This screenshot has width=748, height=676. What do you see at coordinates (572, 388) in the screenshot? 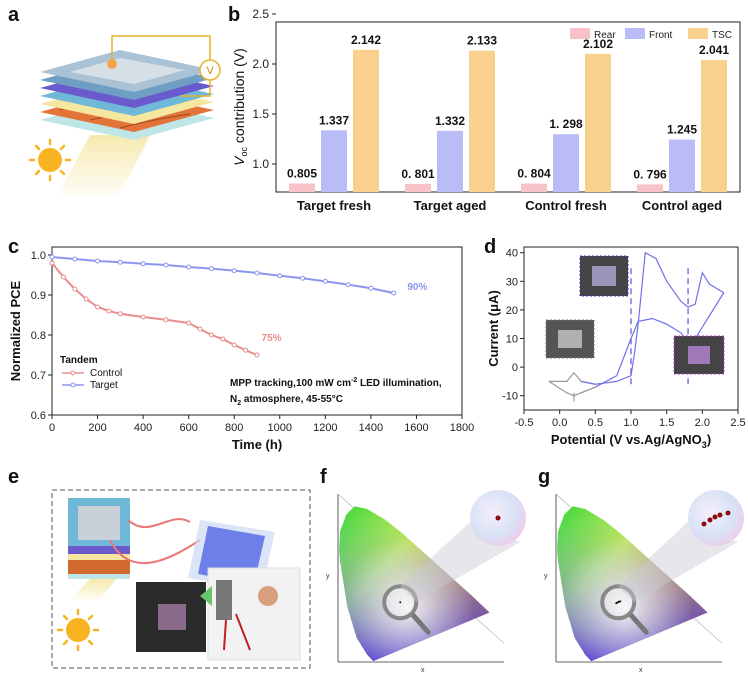
I see `d-cv-gray-reverse` at bounding box center [572, 388].